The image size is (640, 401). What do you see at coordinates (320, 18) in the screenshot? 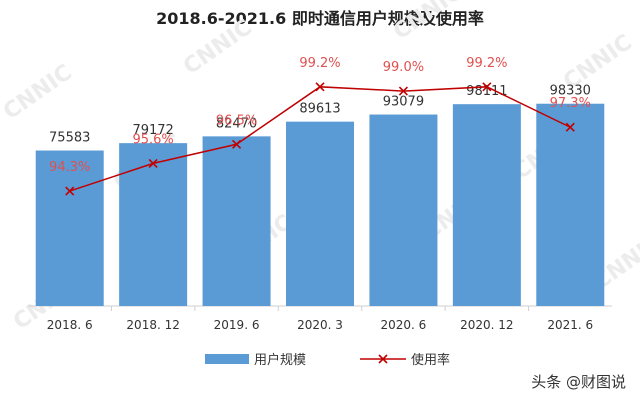
I see `chart-title: 2018.6-2021.6 即时通信用户规模及使用率` at bounding box center [320, 18].